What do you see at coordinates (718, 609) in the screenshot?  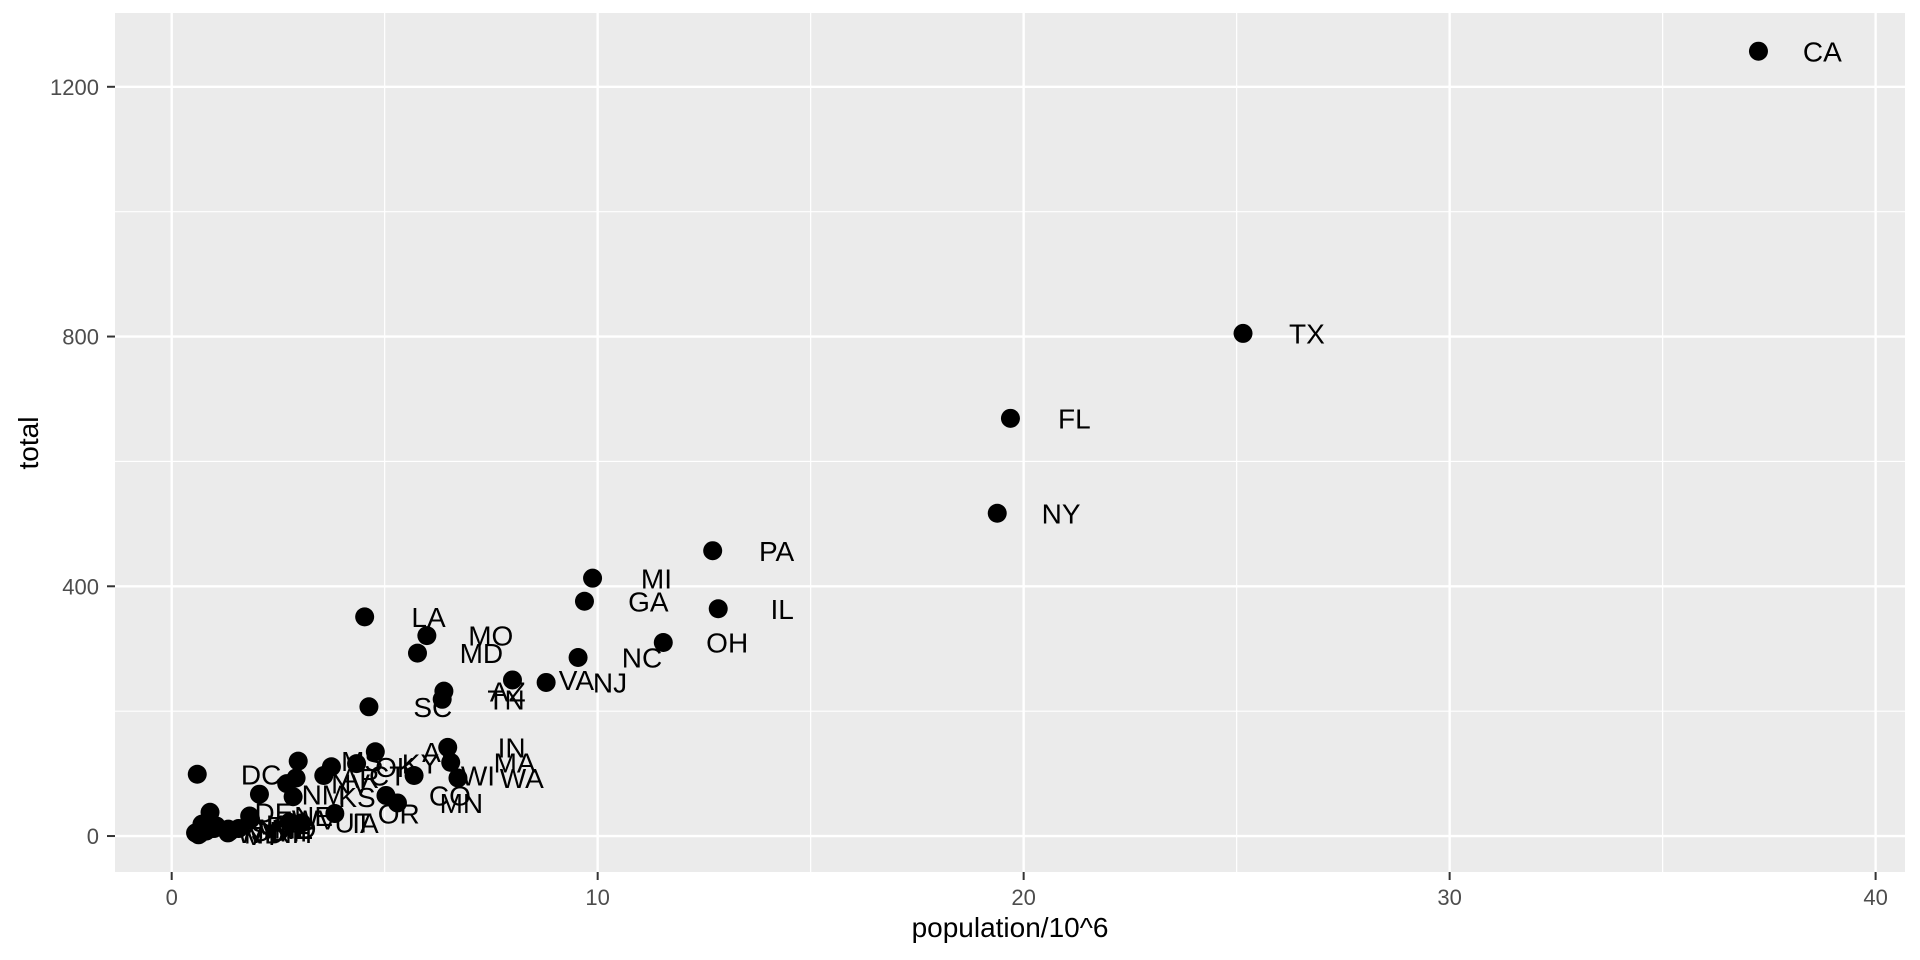 I see `data-point-IL` at bounding box center [718, 609].